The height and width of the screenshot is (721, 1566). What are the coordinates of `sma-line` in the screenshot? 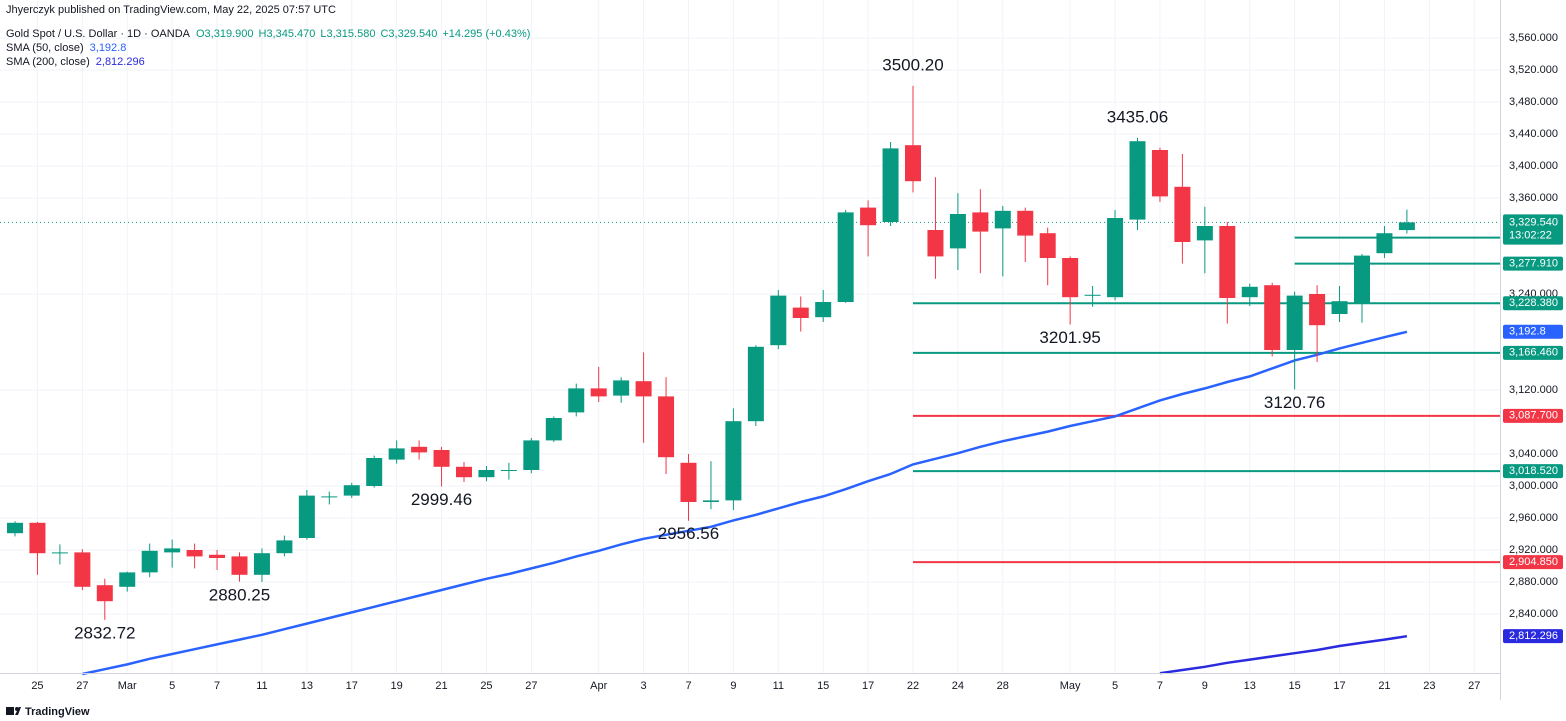 It's located at (1283, 654).